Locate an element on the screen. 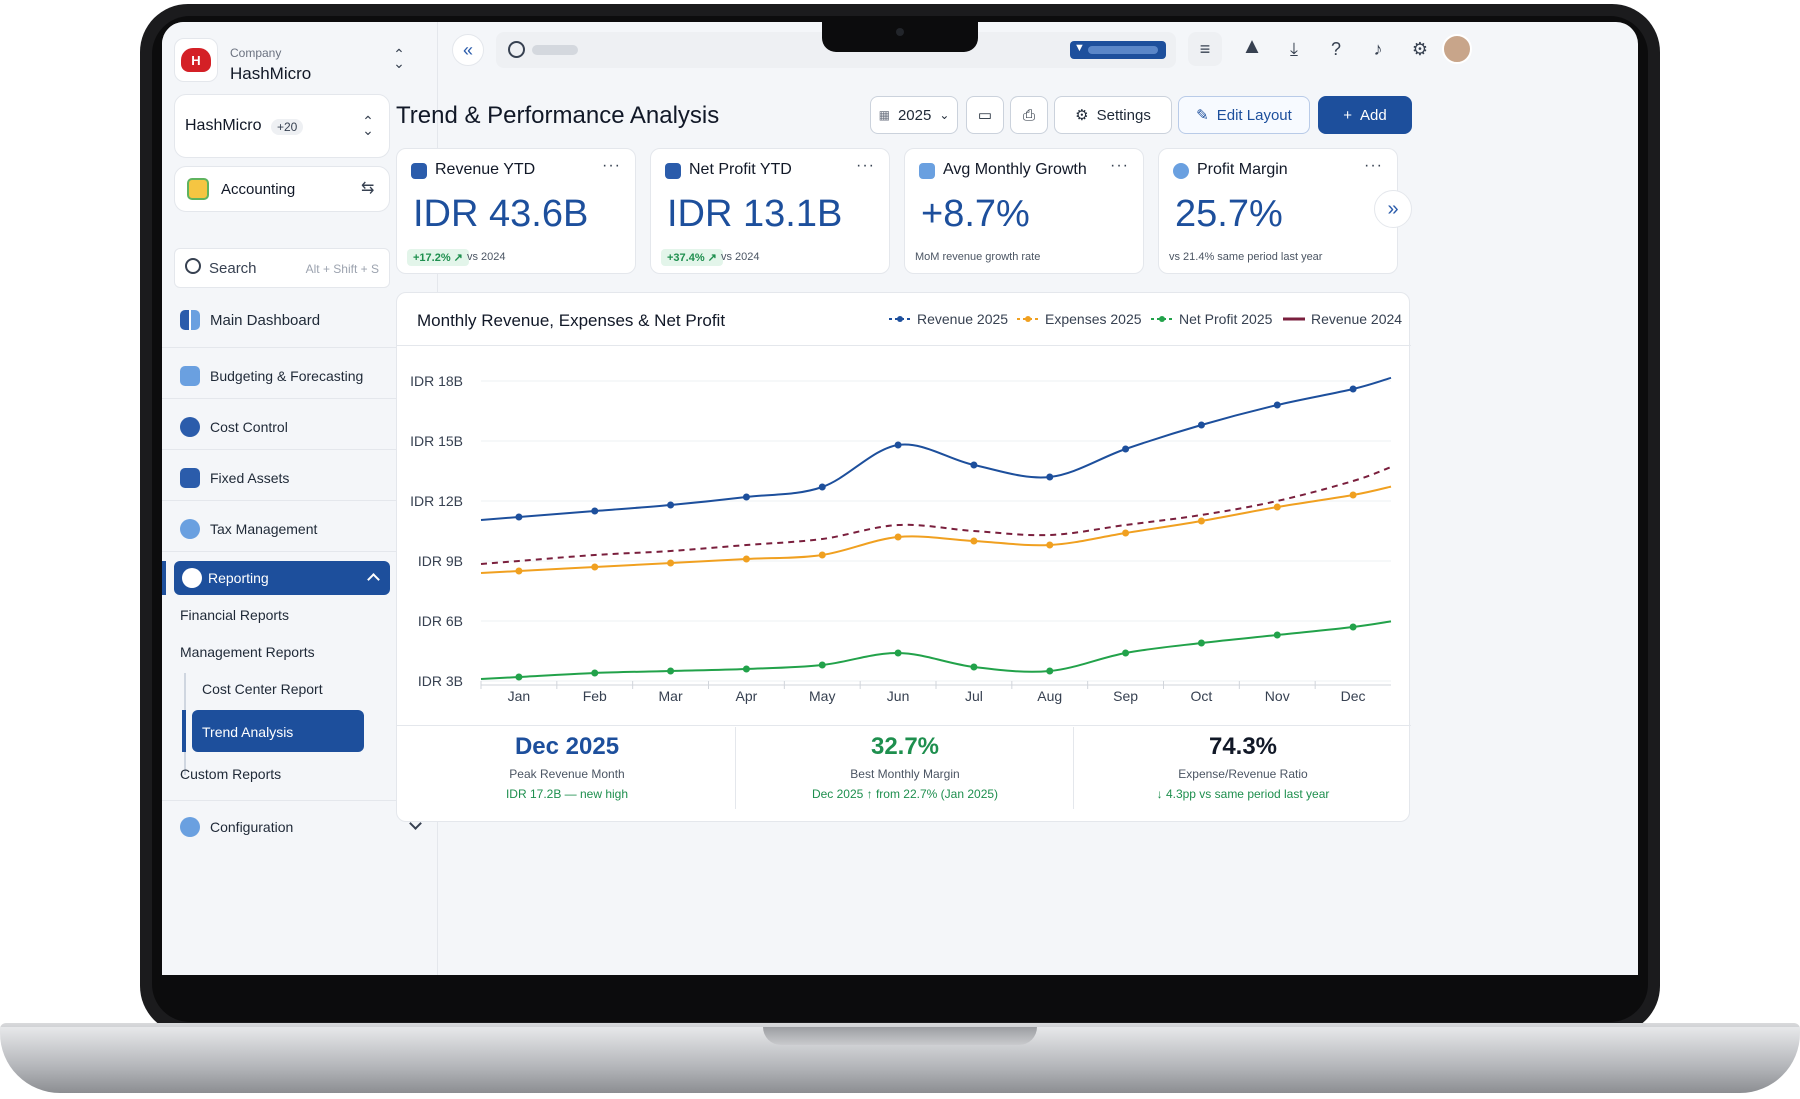  legend-revenue-2025: Revenue 2025 is located at coordinates (948, 319).